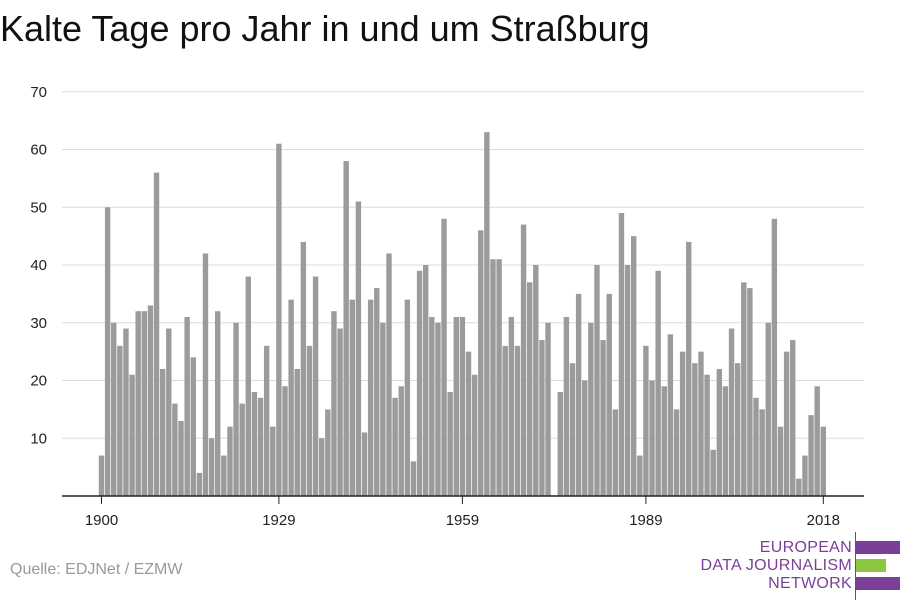 This screenshot has width=900, height=600. What do you see at coordinates (536, 380) in the screenshot?
I see `bar-1971` at bounding box center [536, 380].